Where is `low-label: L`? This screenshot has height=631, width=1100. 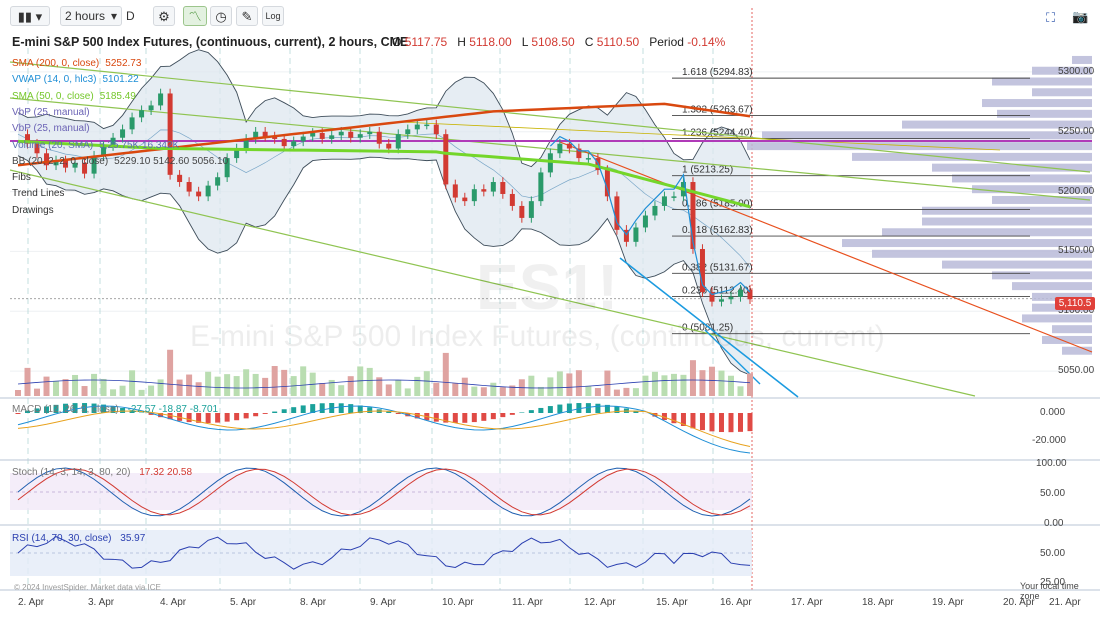
low-label: L is located at coordinates (524, 42).